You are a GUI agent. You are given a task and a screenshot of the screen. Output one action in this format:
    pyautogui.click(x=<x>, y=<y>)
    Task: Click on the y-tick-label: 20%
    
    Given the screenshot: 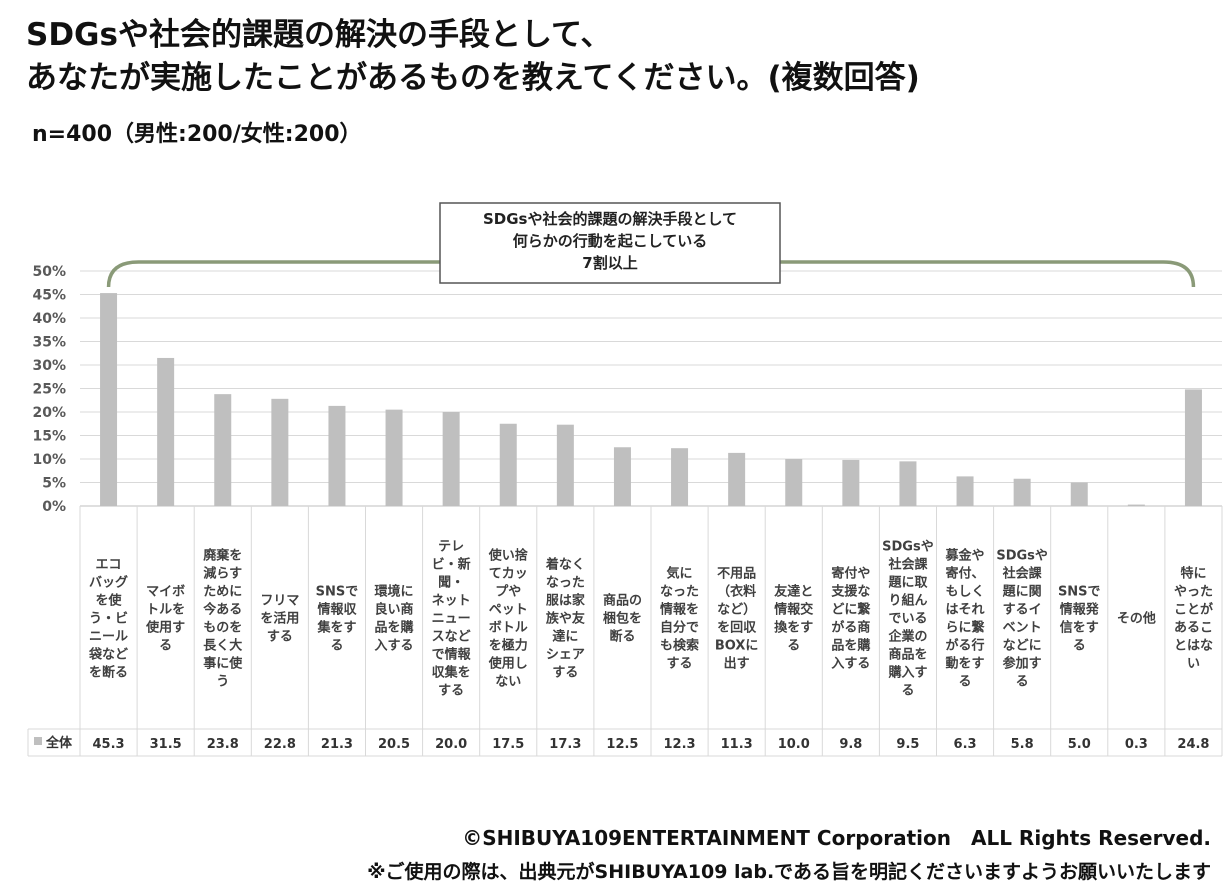 What is the action you would take?
    pyautogui.click(x=49, y=413)
    